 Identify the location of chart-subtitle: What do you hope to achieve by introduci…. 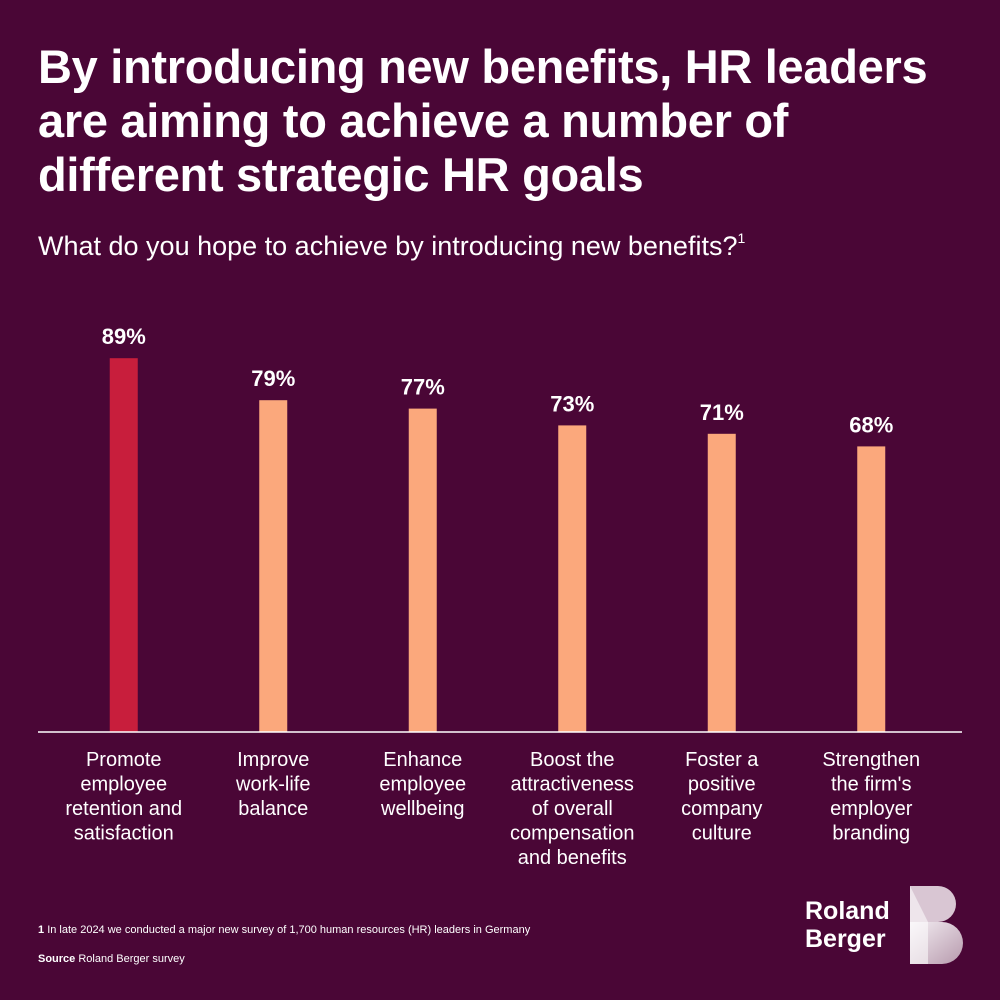
(513, 246).